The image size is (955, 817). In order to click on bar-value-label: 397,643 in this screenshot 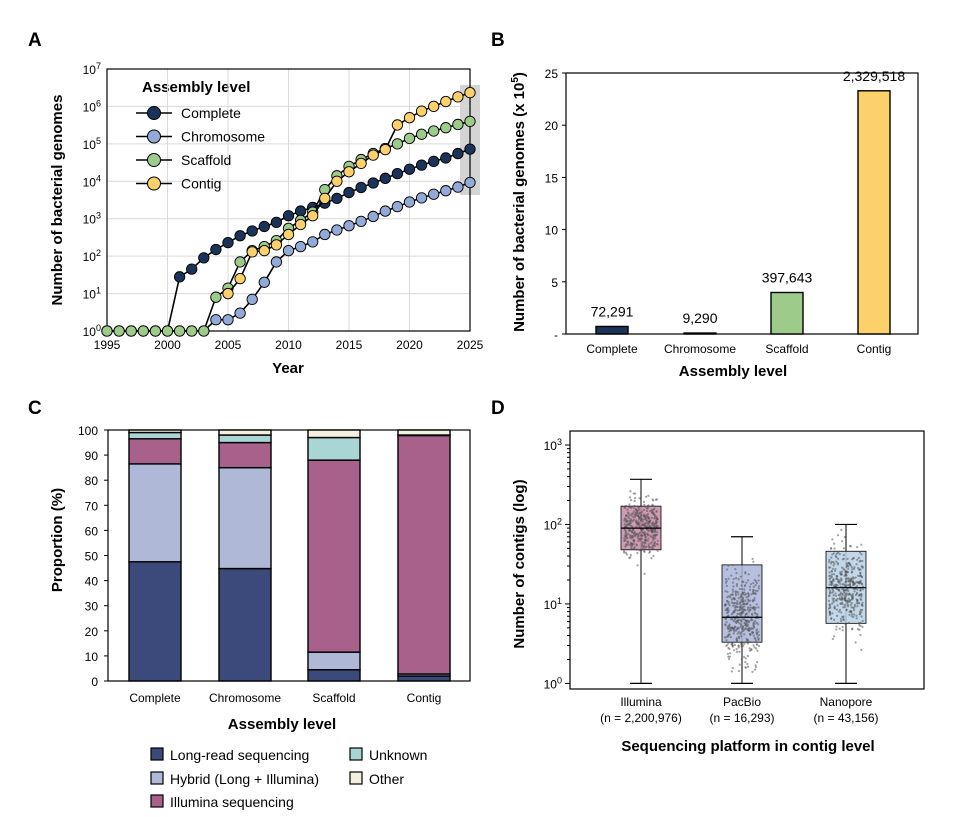, I will do `click(787, 277)`.